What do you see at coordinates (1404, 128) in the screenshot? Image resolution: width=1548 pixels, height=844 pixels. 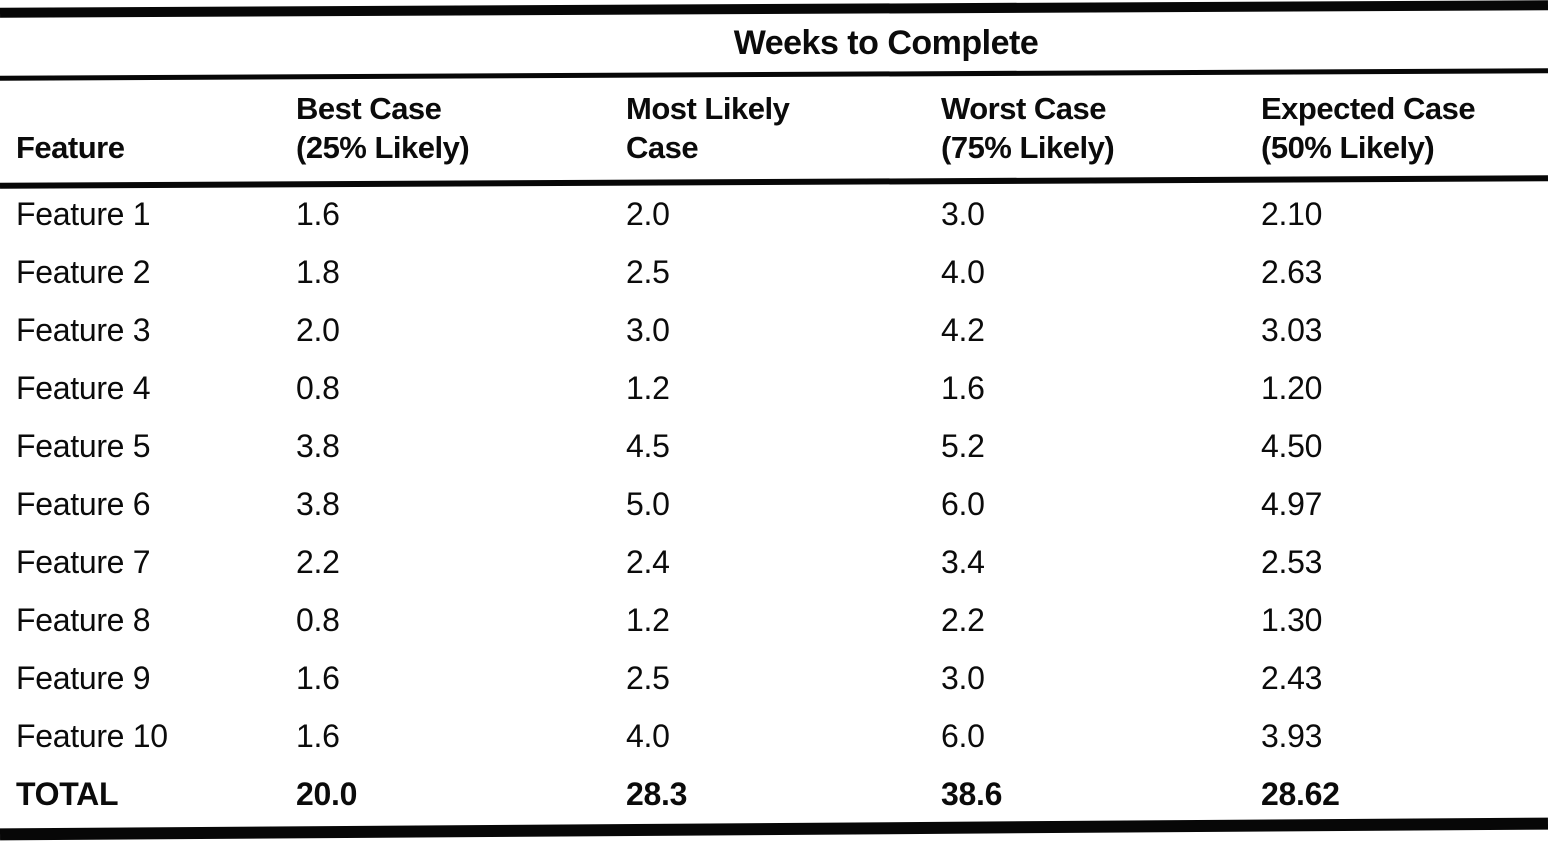 I see `column-header-expected-case: Expected Case (50% Likely)` at bounding box center [1404, 128].